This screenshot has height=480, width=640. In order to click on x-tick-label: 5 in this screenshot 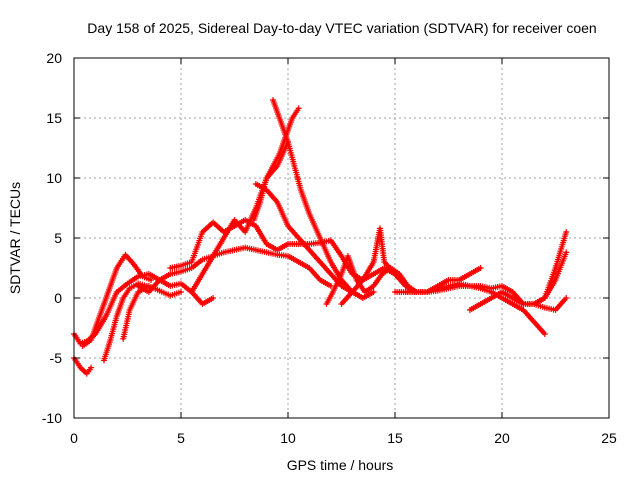, I will do `click(181, 438)`.